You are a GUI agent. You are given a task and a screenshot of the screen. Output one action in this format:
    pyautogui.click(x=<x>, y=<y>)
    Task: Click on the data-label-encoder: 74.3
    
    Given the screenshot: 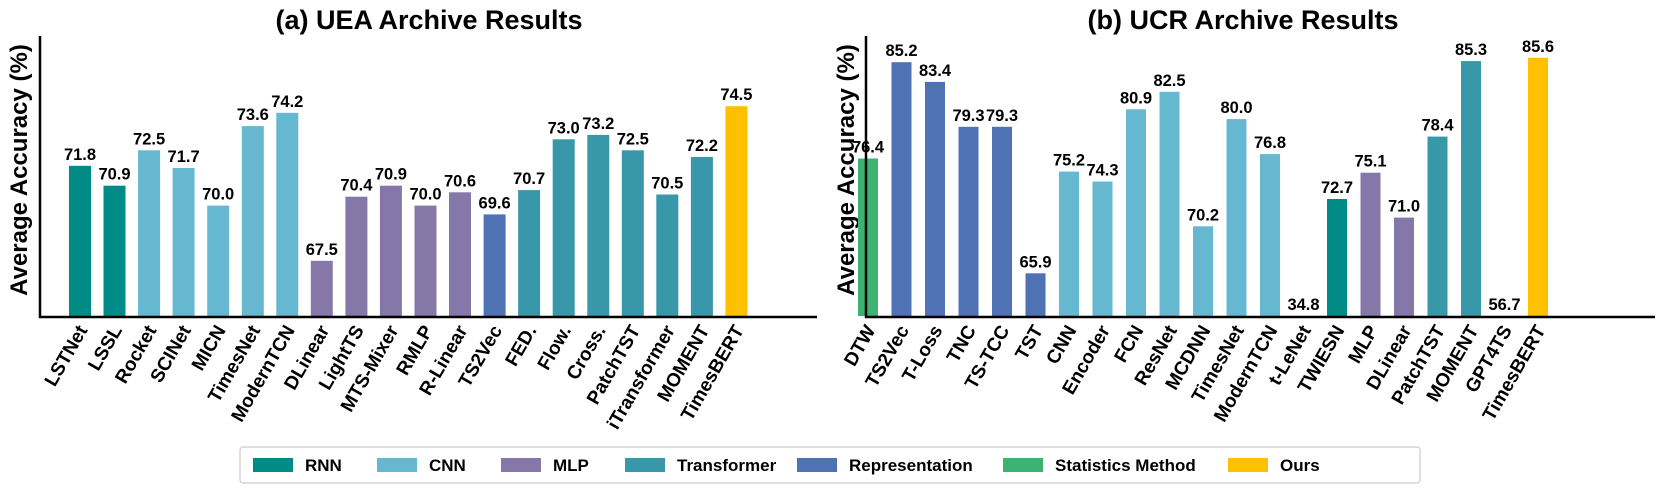 What is the action you would take?
    pyautogui.click(x=1102, y=171)
    